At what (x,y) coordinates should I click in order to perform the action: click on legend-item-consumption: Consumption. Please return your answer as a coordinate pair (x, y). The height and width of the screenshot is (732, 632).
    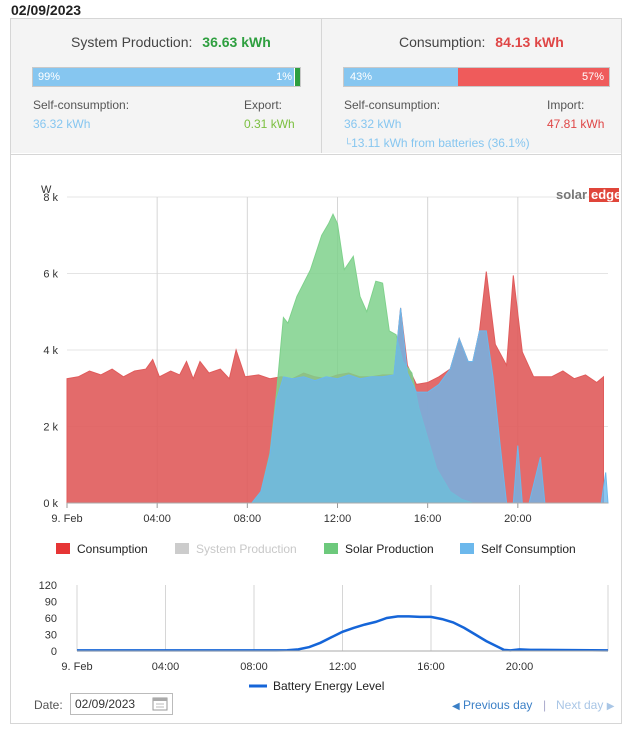
    Looking at the image, I should click on (102, 549).